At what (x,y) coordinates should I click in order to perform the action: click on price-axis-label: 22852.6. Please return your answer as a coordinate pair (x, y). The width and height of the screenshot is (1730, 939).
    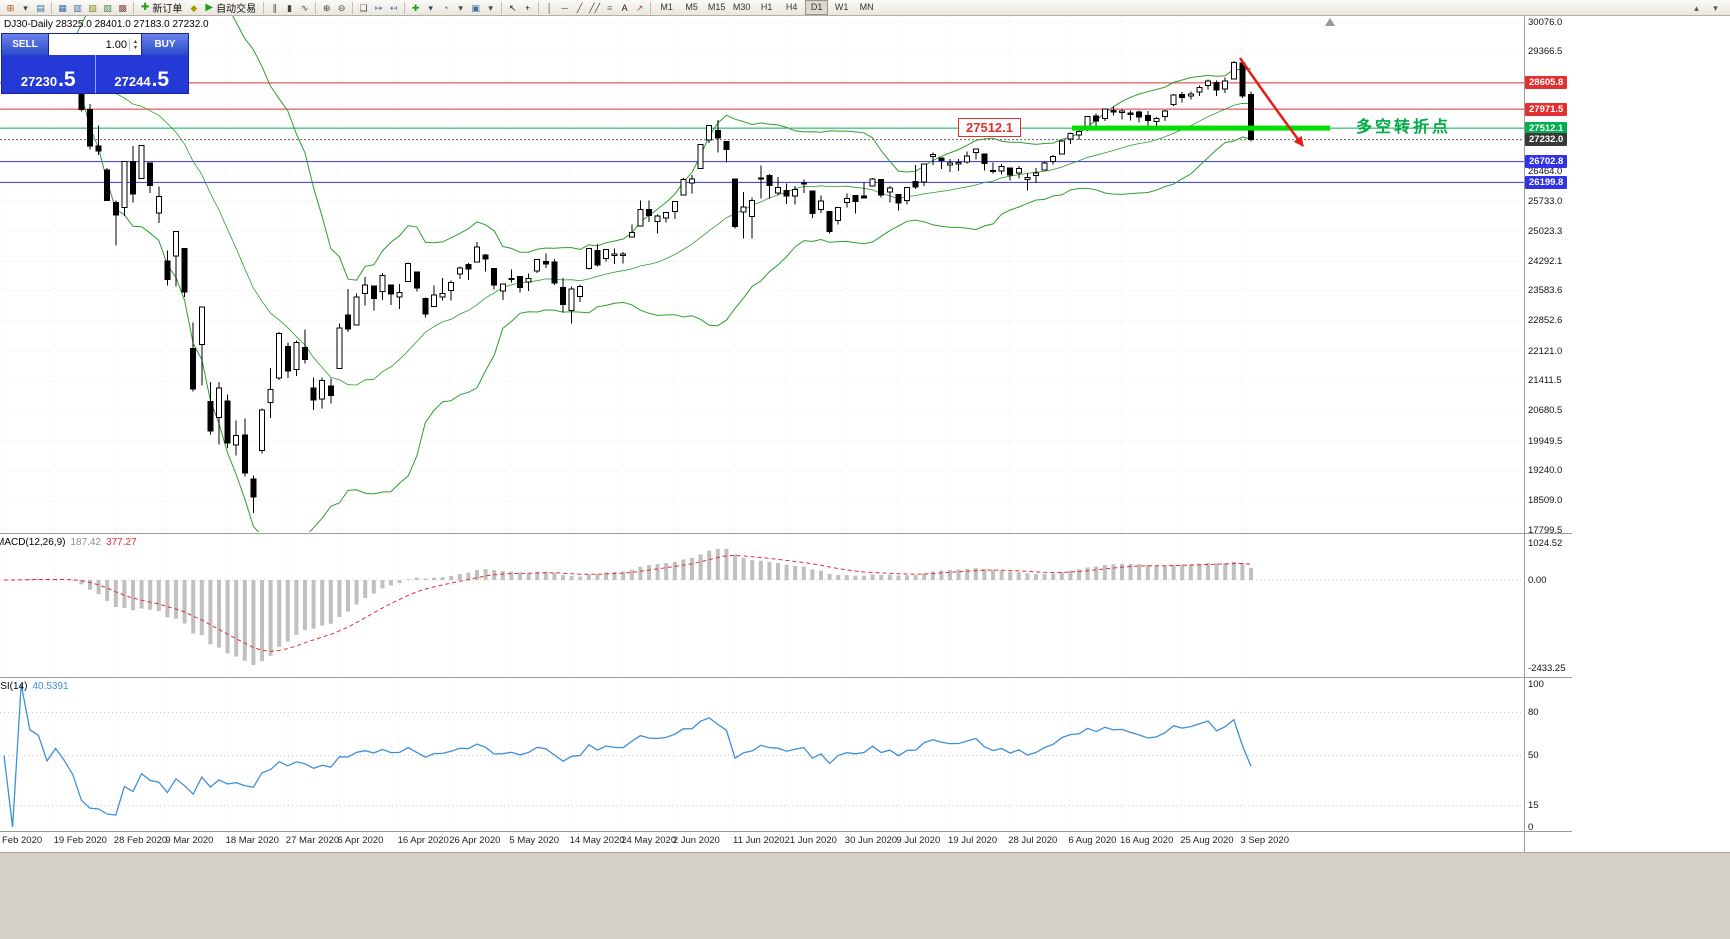
    Looking at the image, I should click on (1545, 321).